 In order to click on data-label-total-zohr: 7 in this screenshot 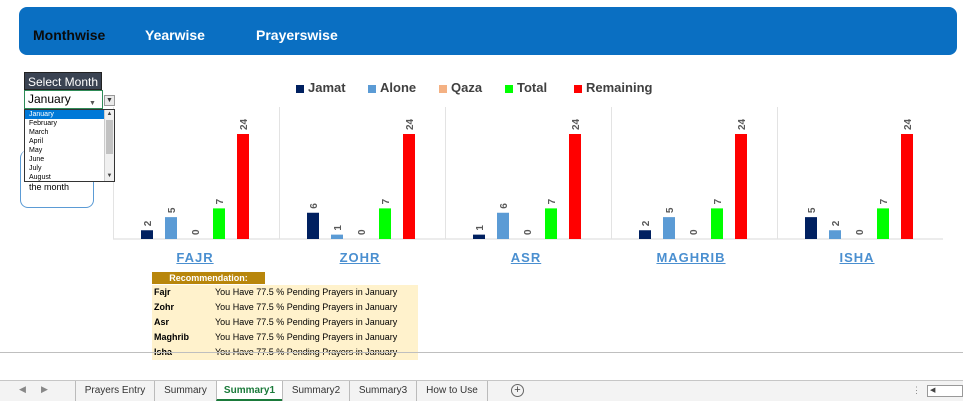, I will do `click(386, 201)`.